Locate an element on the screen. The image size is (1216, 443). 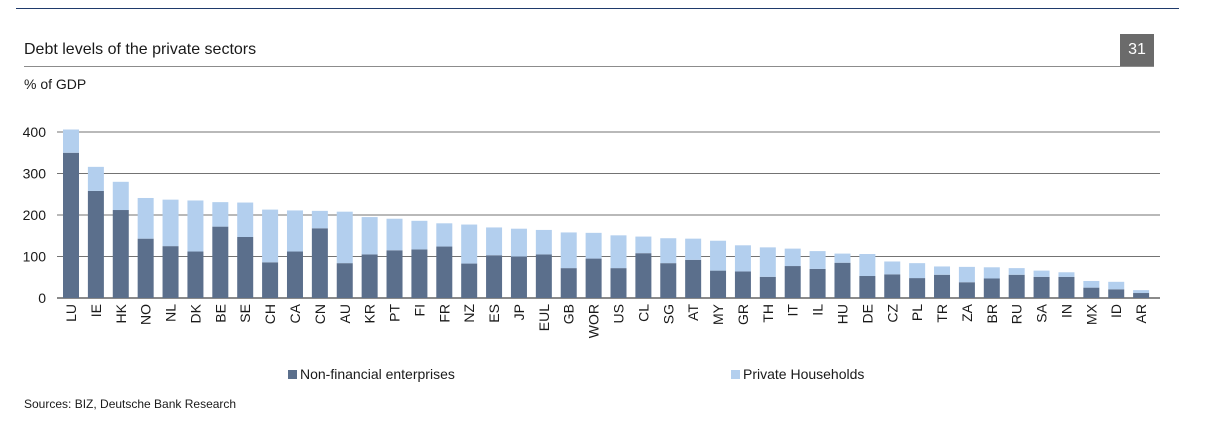
bar-non-financial-dk is located at coordinates (195, 274).